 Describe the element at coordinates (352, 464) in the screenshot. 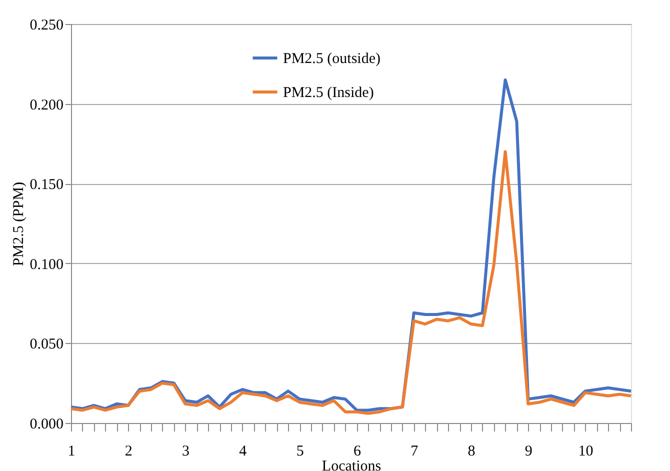

I see `x-axis-title: Locations` at that location.